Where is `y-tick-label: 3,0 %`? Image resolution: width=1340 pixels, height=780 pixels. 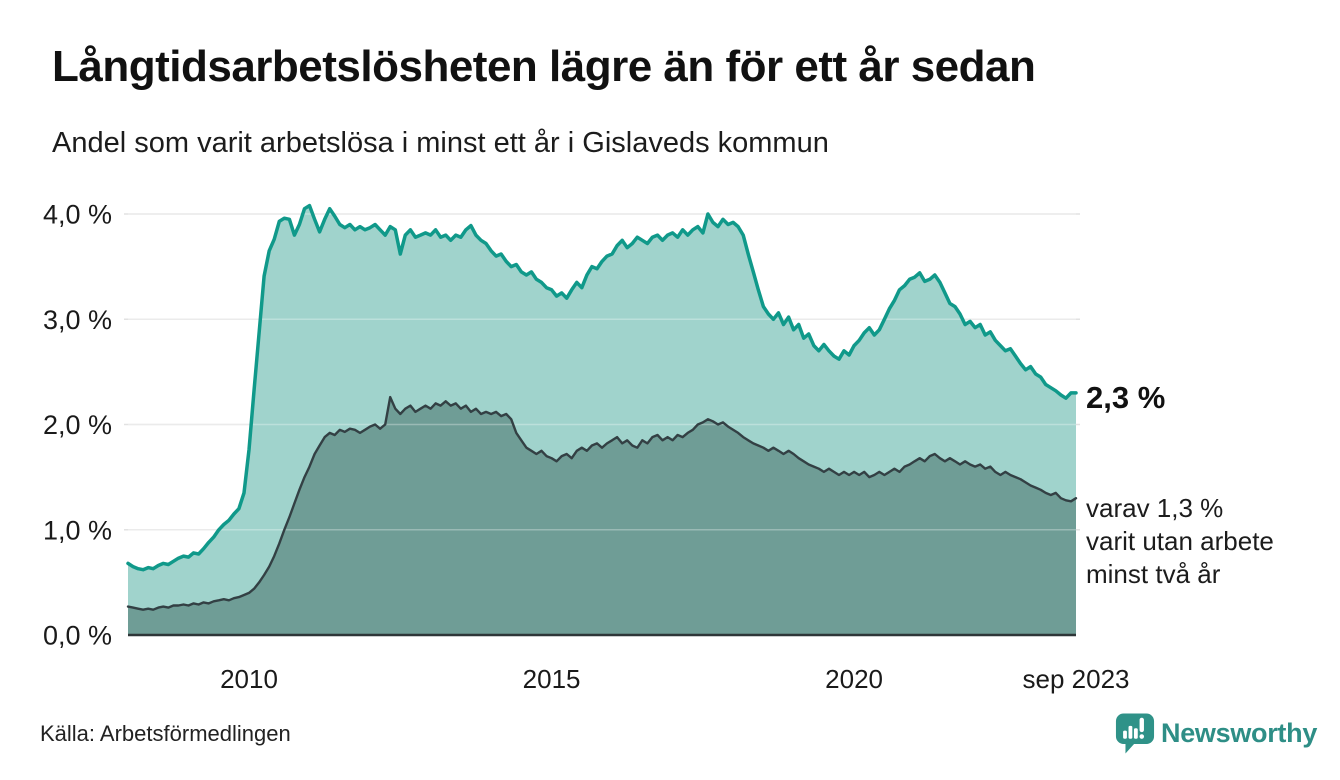
y-tick-label: 3,0 % is located at coordinates (77, 320).